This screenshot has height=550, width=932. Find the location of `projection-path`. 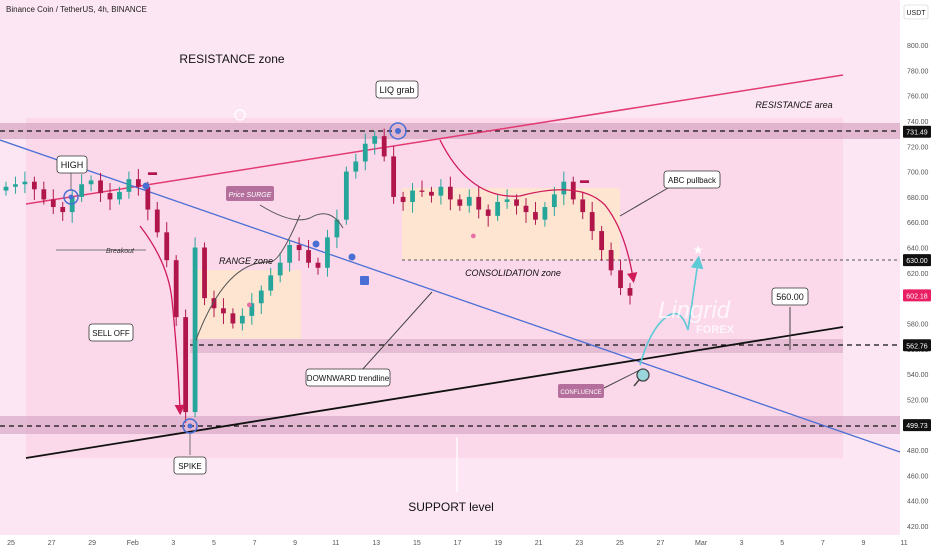

projection-path is located at coordinates (671, 310).